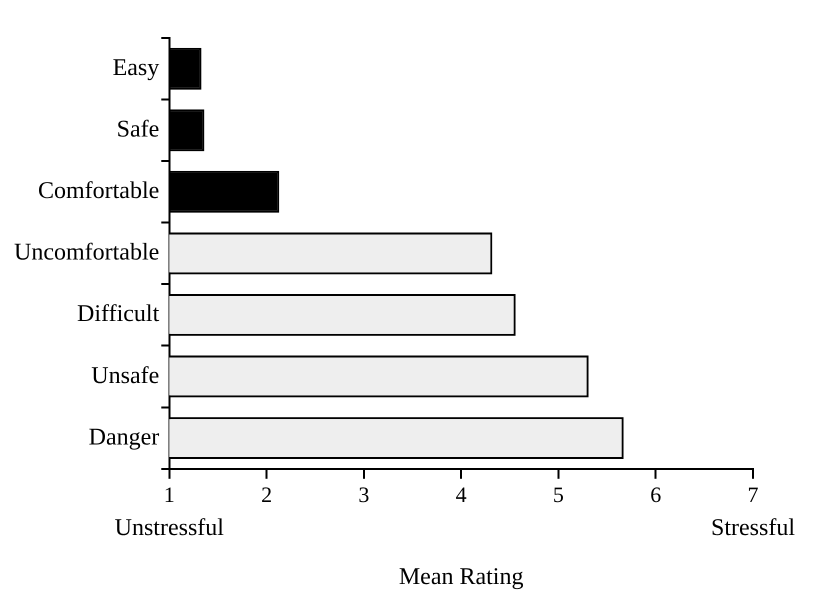 This screenshot has height=610, width=823. What do you see at coordinates (461, 577) in the screenshot?
I see `x-axis-title: Mean Rating` at bounding box center [461, 577].